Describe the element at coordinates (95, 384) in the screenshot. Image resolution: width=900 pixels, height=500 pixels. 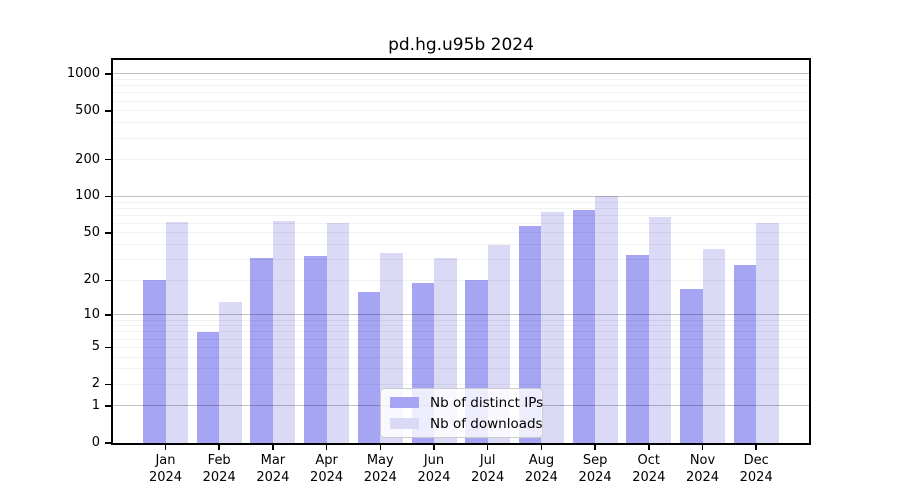
I see `y-tick-label: 2` at that location.